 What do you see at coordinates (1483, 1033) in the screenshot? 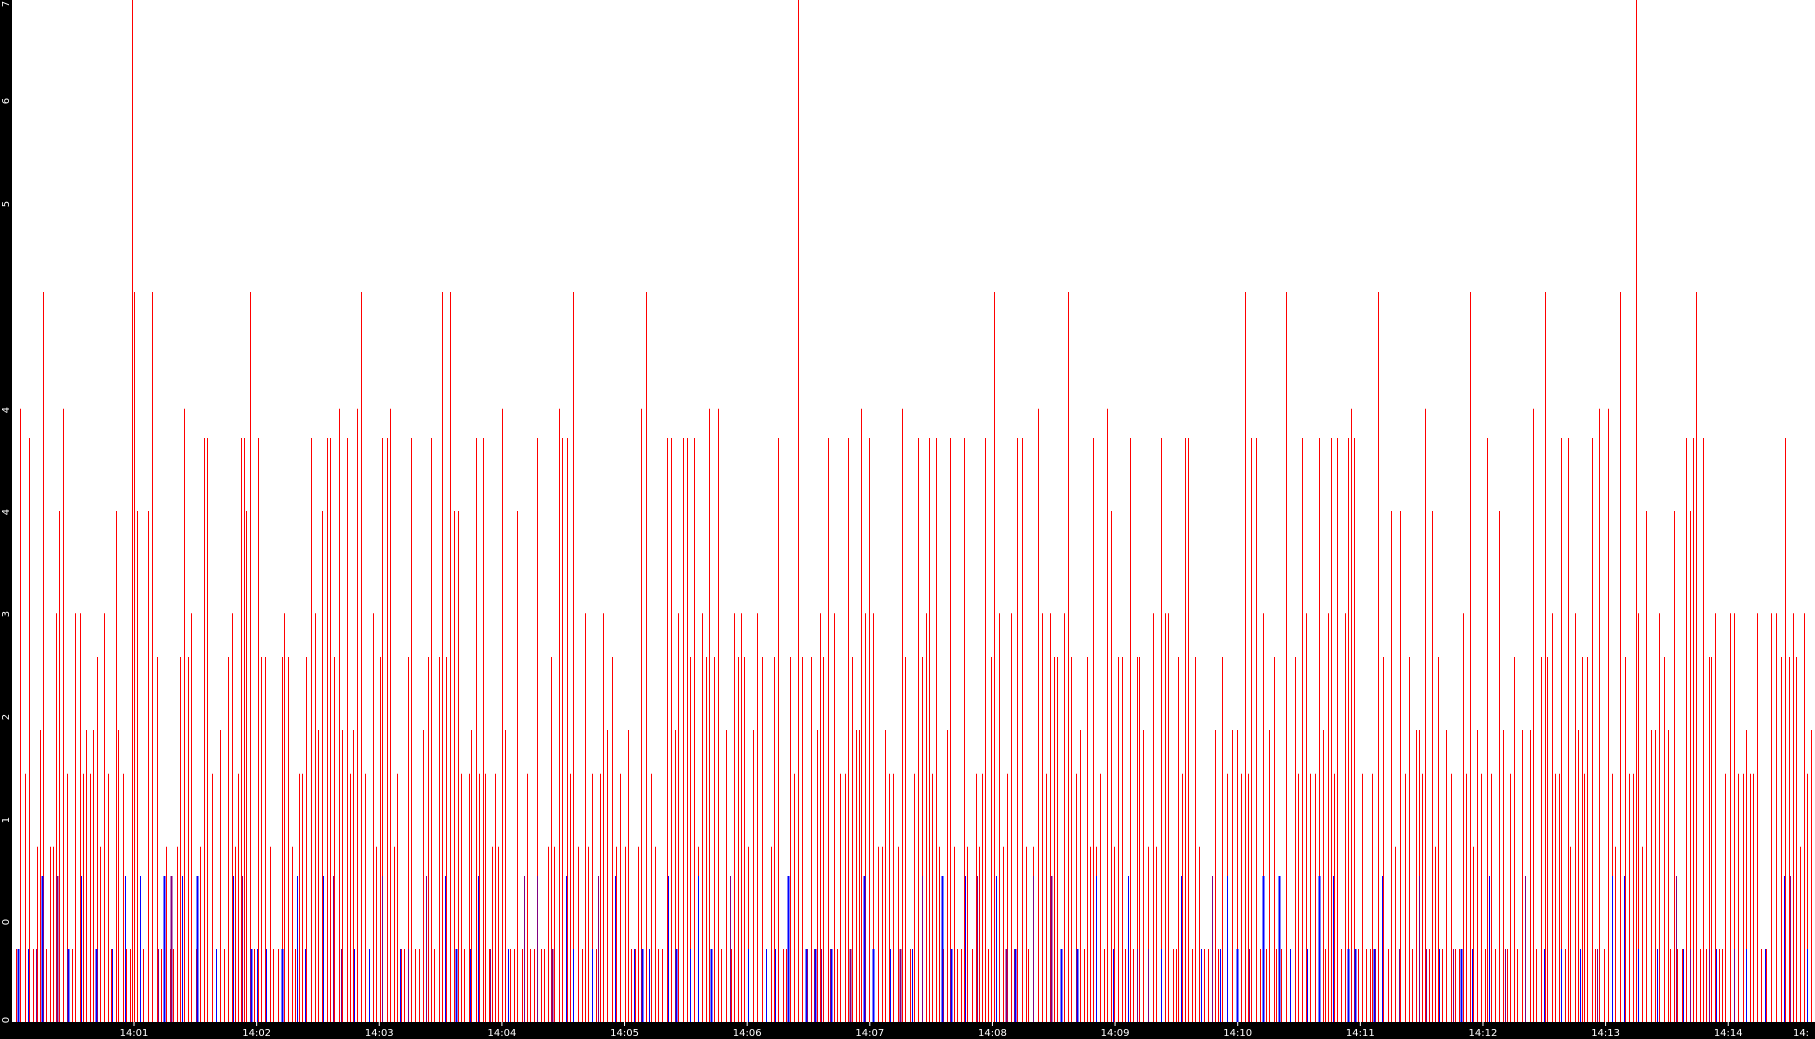
I see `x-tick-label: 14:12` at bounding box center [1483, 1033].